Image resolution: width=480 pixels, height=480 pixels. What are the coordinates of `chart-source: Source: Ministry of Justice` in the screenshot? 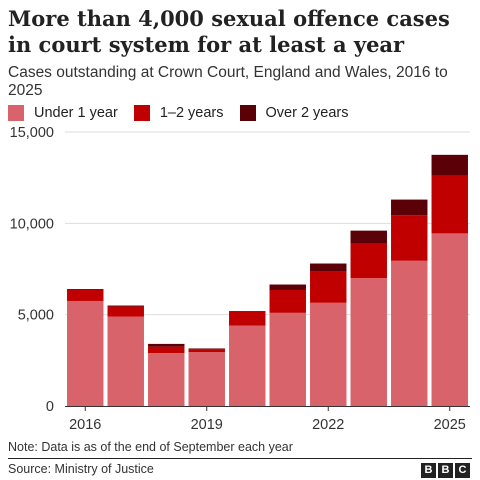 It's located at (81, 469).